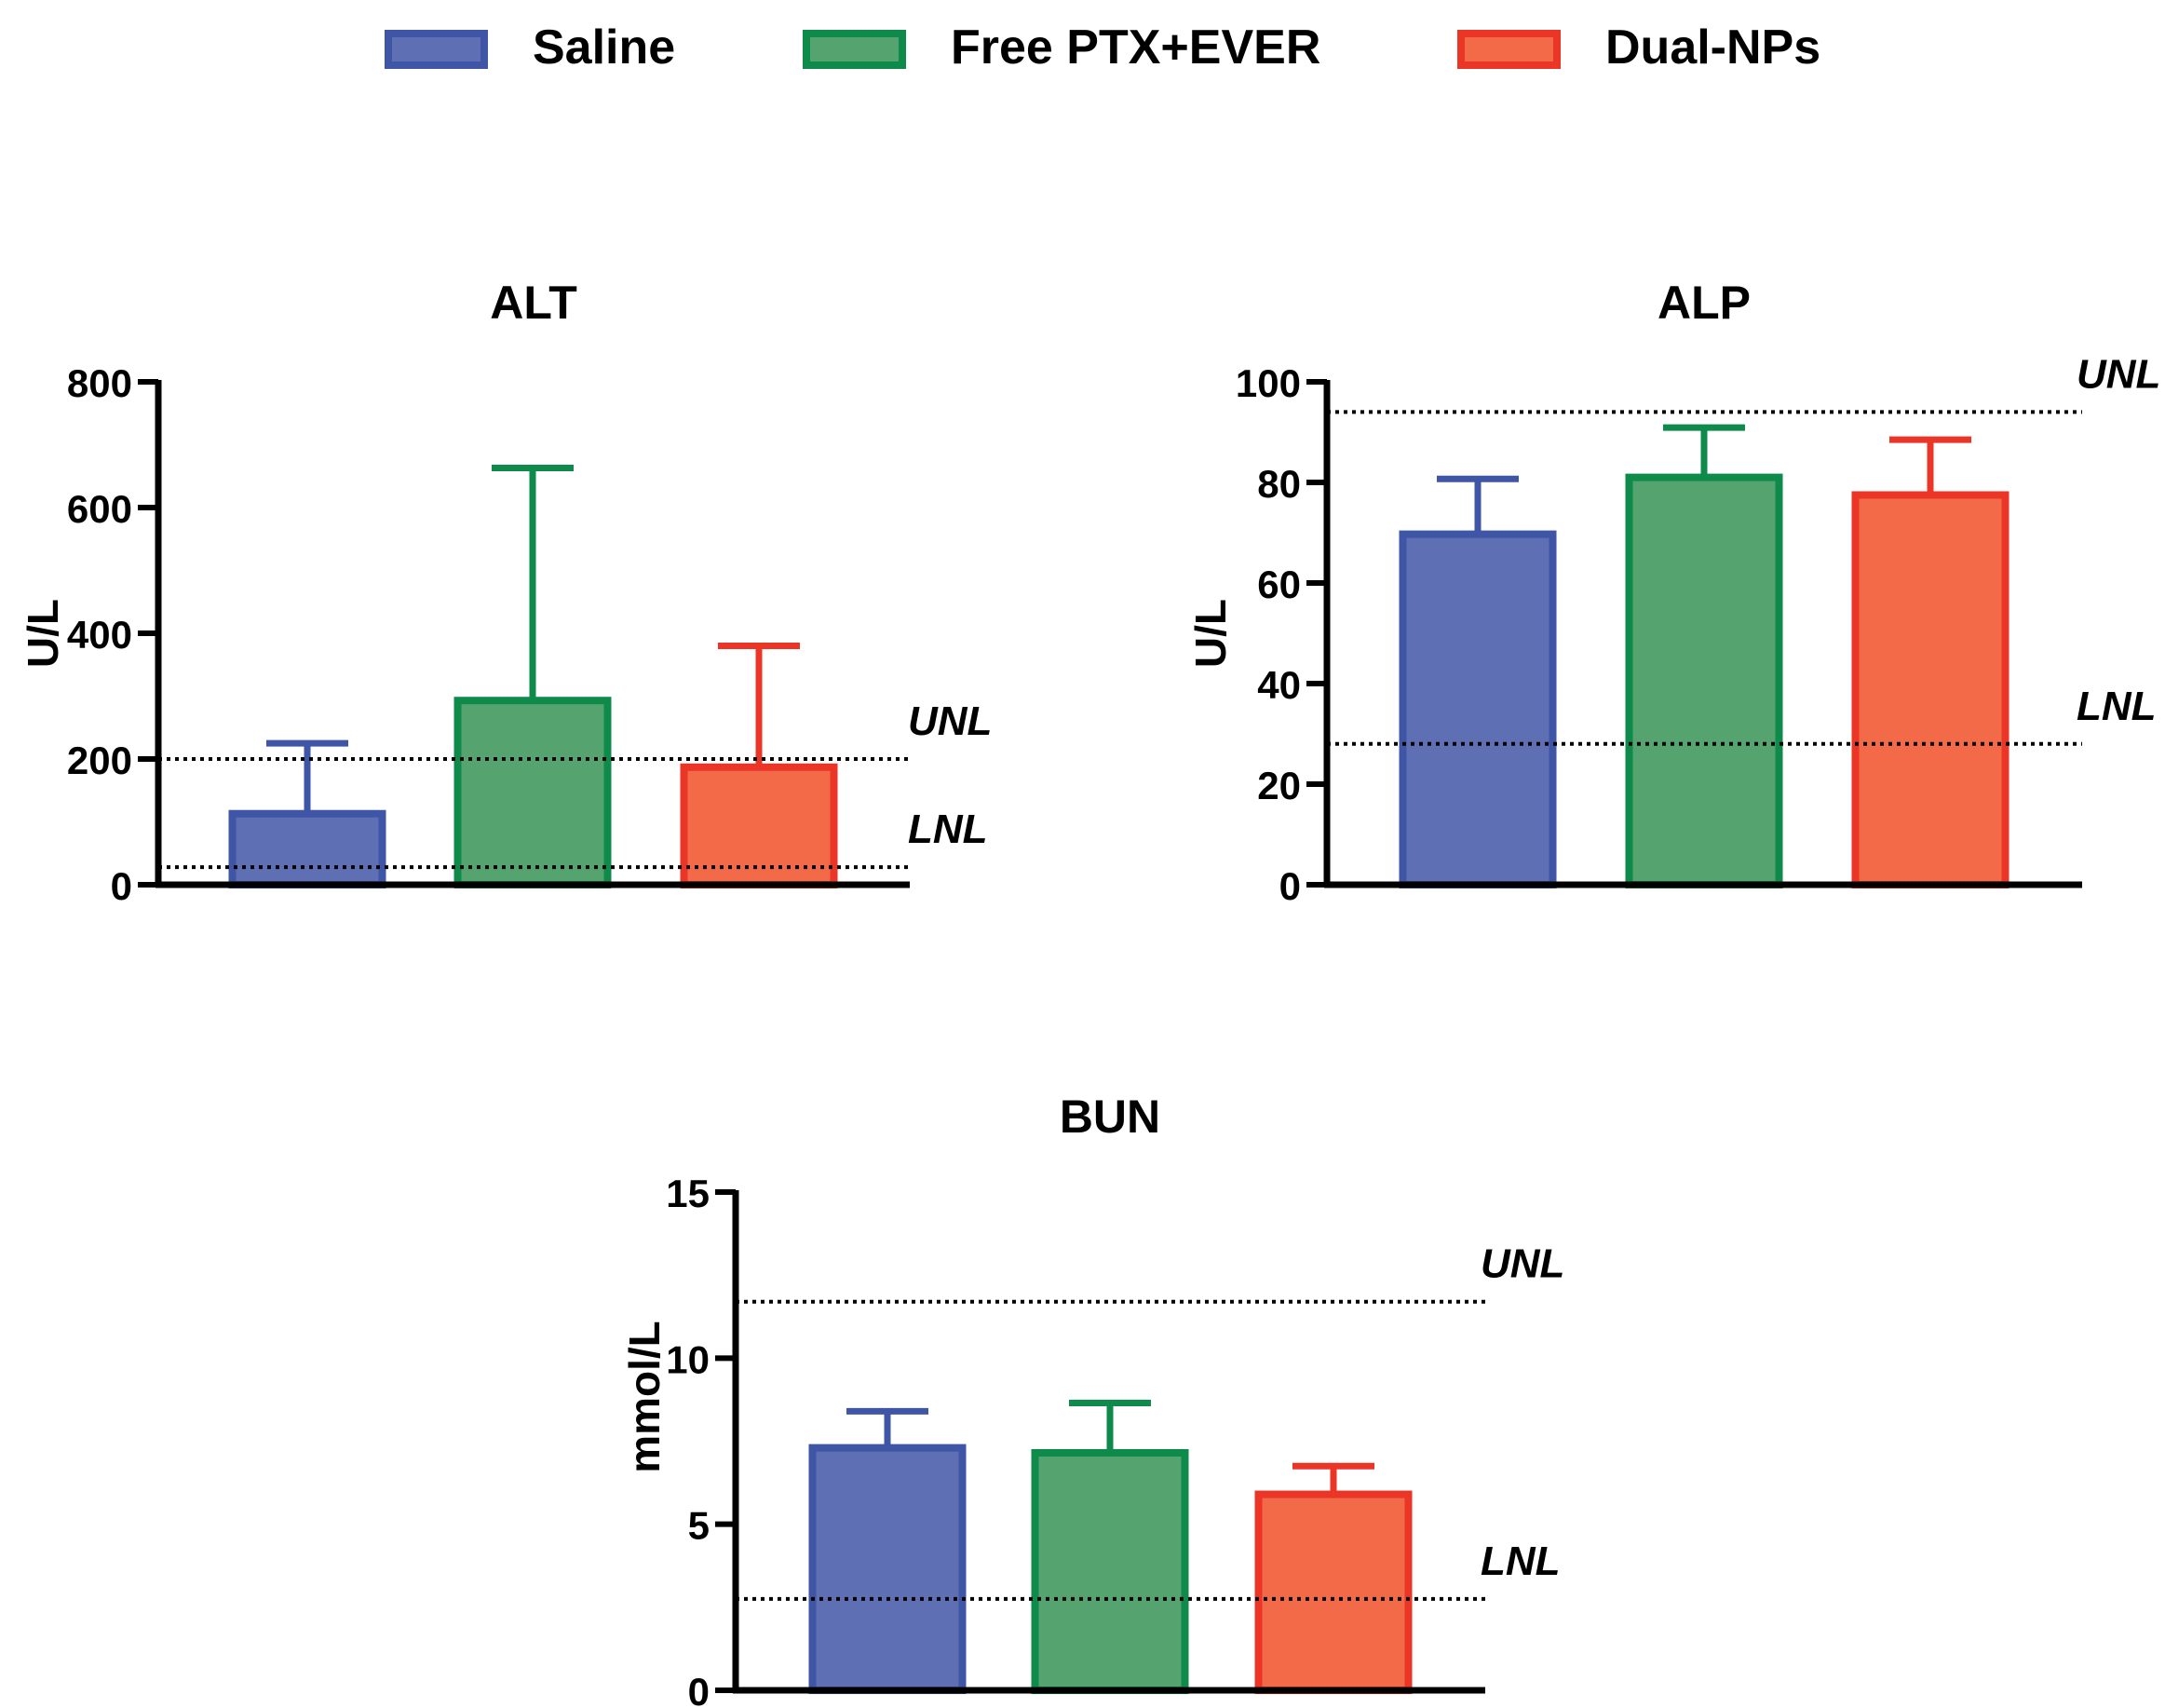  Describe the element at coordinates (1135, 47) in the screenshot. I see `legend-label-1: Free PTX+EVER` at that location.